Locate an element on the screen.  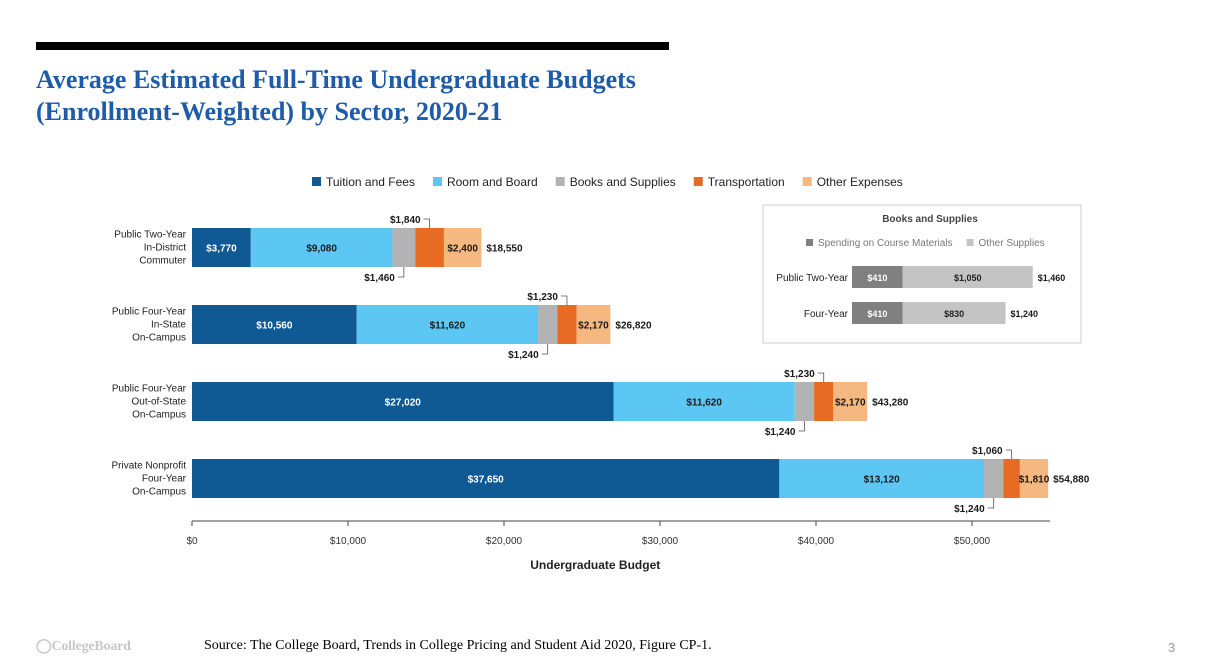
category-label: In-District is located at coordinates (165, 248).